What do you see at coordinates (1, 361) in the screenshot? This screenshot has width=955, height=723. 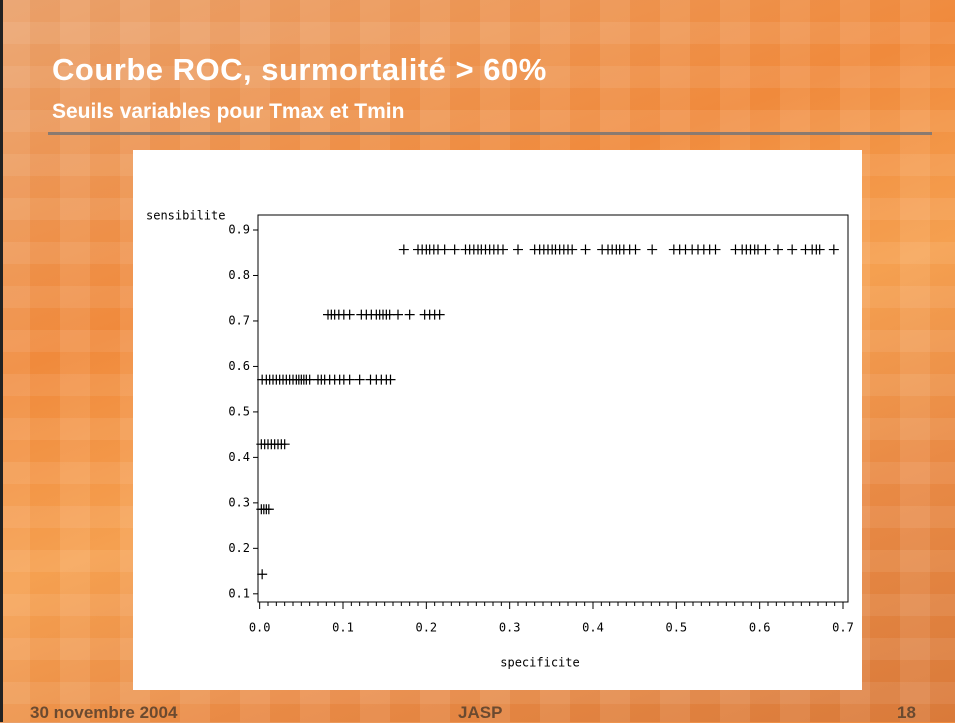 I see `slide-edge` at bounding box center [1, 361].